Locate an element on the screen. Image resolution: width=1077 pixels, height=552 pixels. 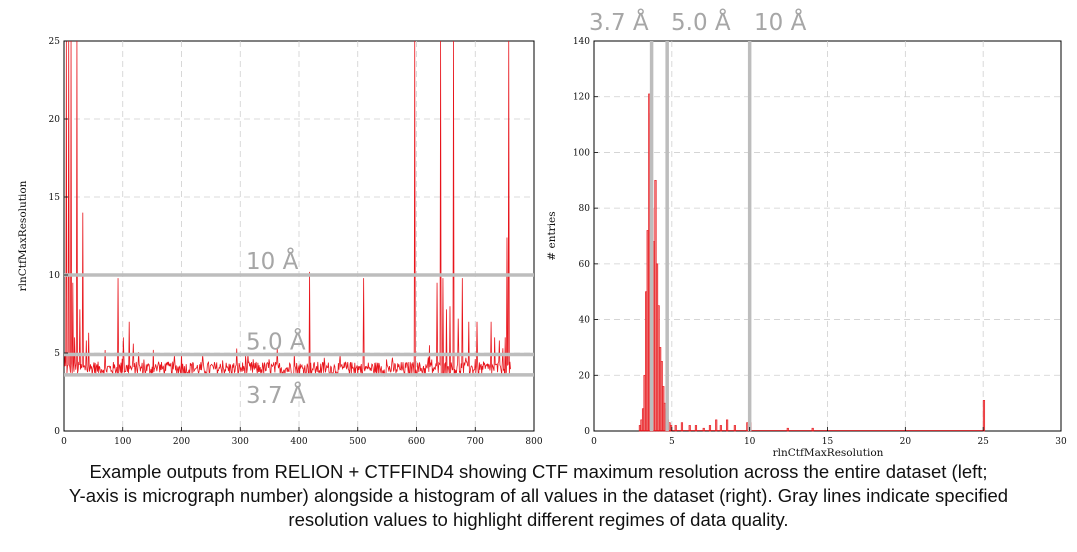
left-y-axis-label: rlnCtfMaxResolution is located at coordinates (23, 235).